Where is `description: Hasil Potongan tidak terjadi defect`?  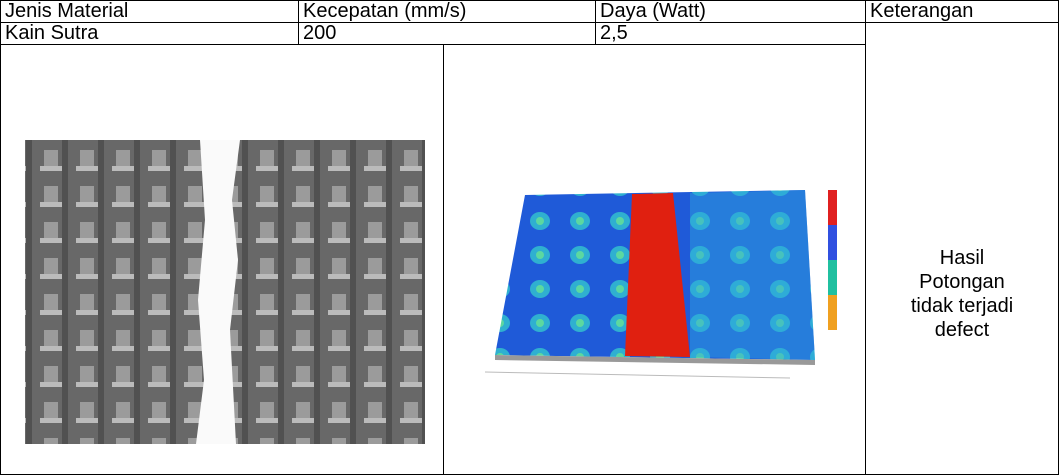 description: Hasil Potongan tidak terjadi defect is located at coordinates (962, 294).